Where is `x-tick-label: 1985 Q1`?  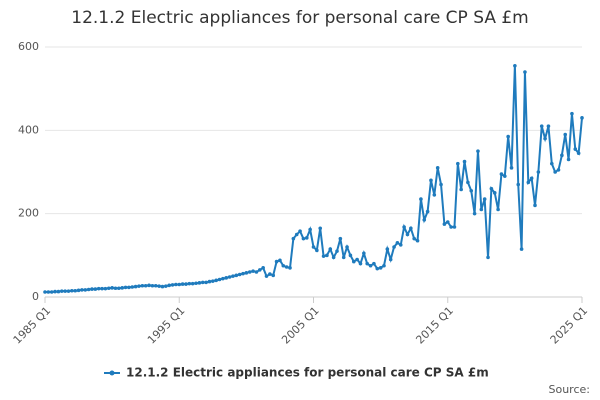 x-tick-label: 1985 Q1 is located at coordinates (32, 325).